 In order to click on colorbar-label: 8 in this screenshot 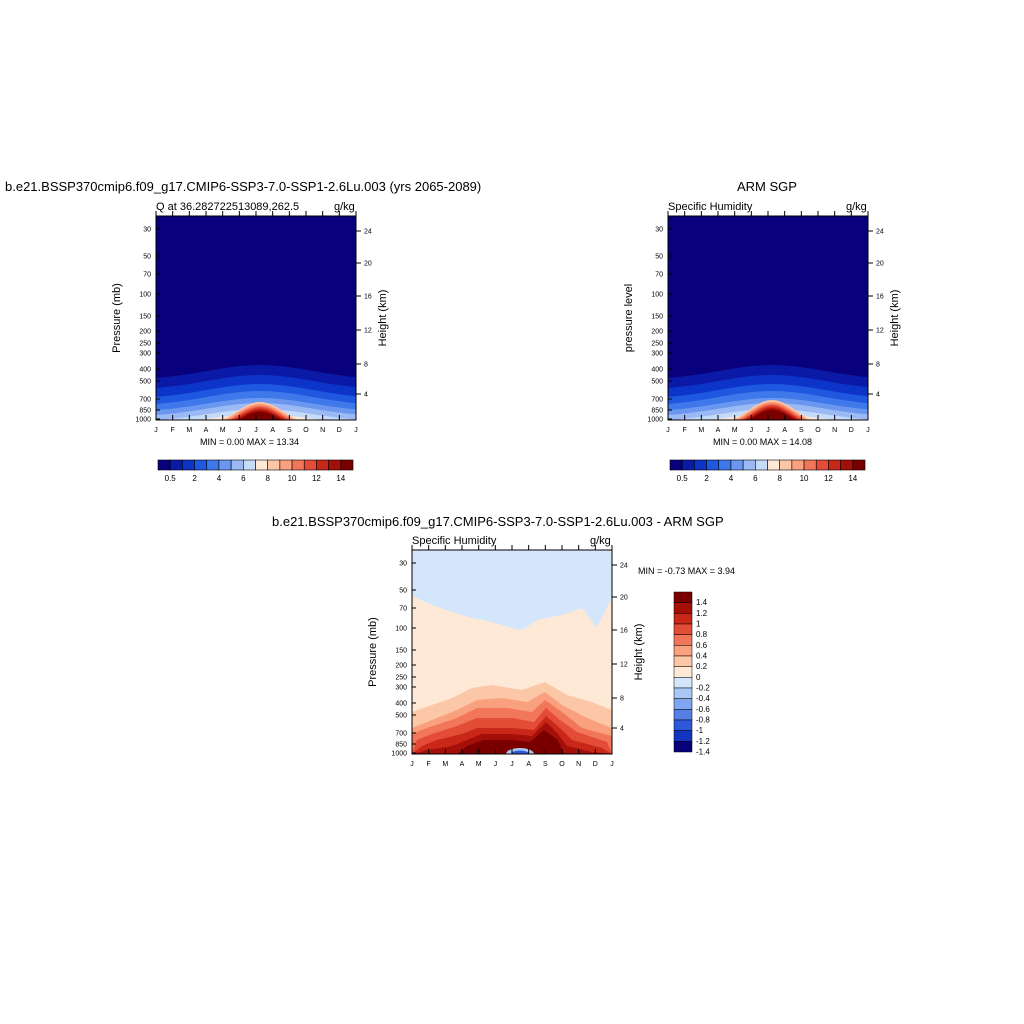, I will do `click(267, 478)`.